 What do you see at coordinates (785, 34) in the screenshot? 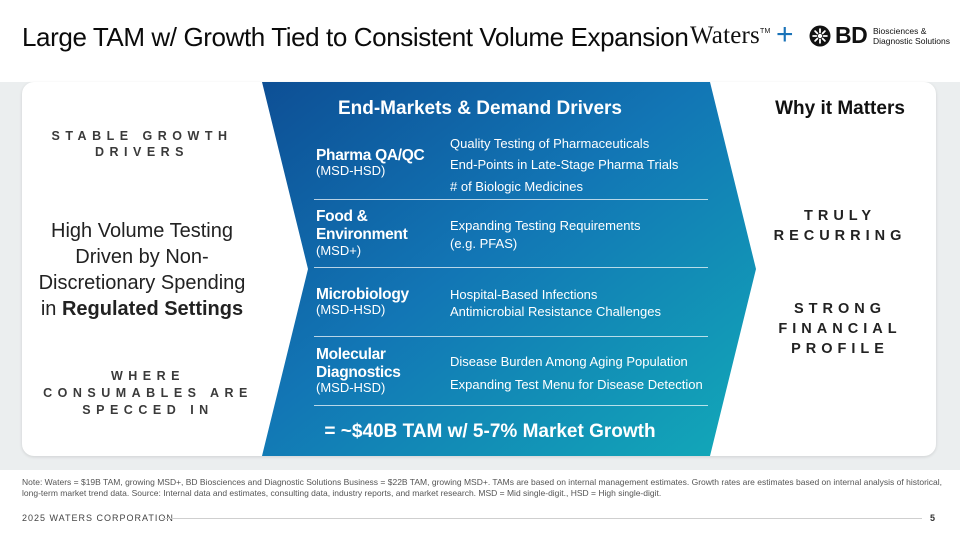
I see `plus-sign: +` at bounding box center [785, 34].